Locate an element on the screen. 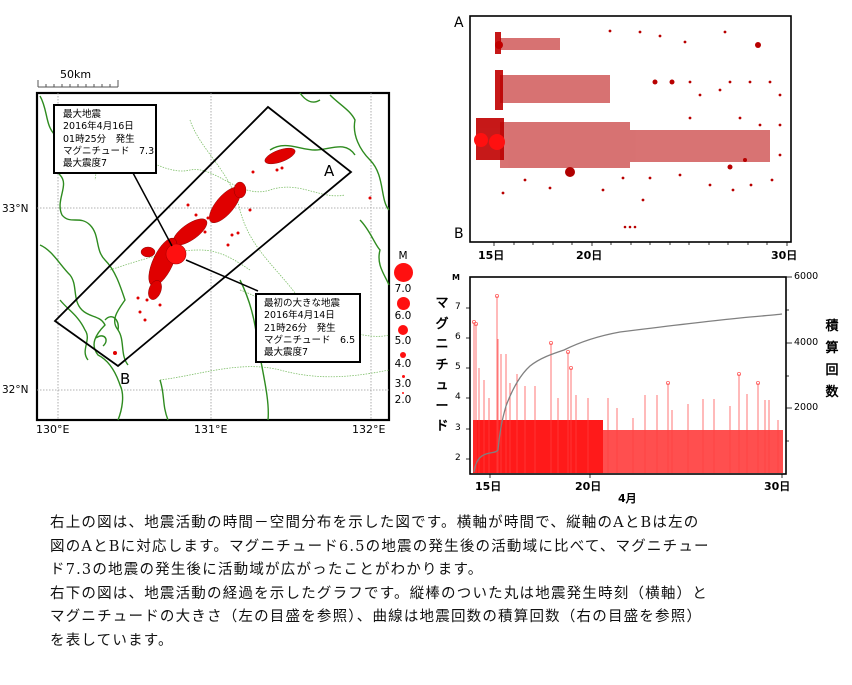  callout-line: 最初の大きな地震 is located at coordinates (302, 303).